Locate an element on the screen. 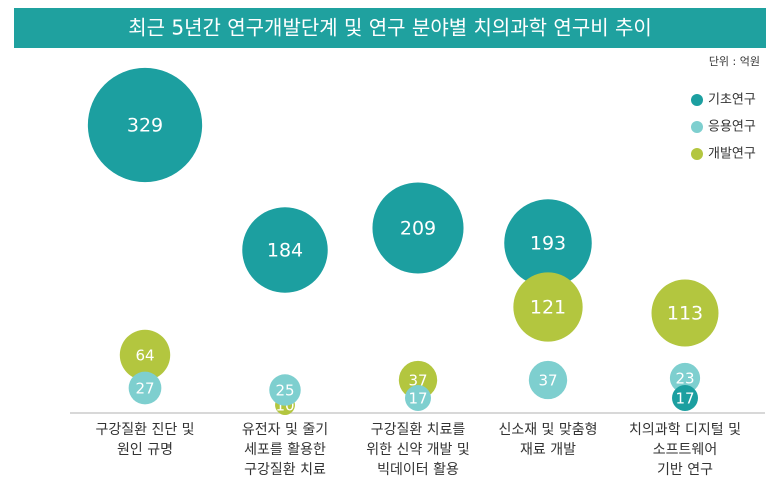 This screenshot has height=500, width=779. x-tick-label: 구강질환 치료를 위한 신약 개발 및 빅데이터 활용 is located at coordinates (418, 450).